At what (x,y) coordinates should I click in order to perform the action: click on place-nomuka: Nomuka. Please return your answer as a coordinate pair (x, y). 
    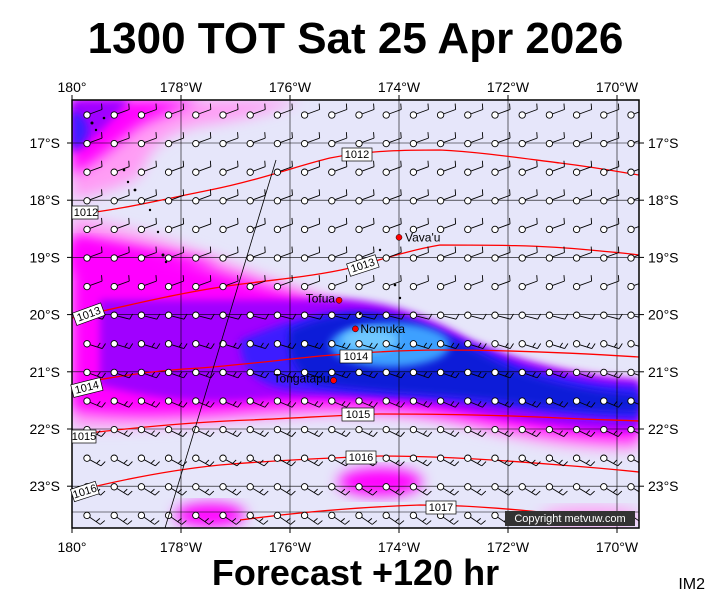
    Looking at the image, I should click on (378, 329).